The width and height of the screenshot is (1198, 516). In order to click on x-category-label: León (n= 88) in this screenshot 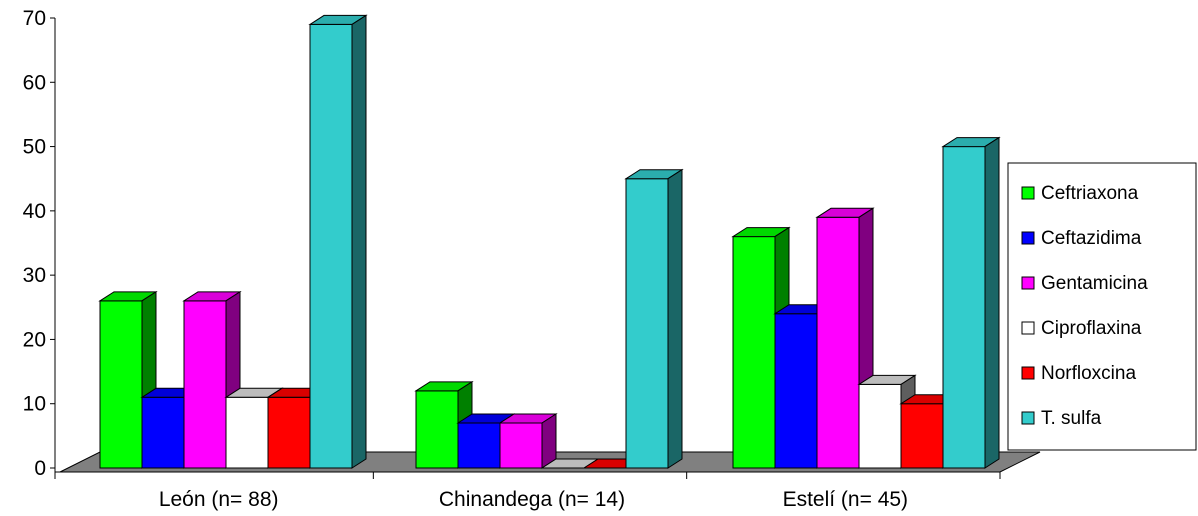, I will do `click(219, 499)`.